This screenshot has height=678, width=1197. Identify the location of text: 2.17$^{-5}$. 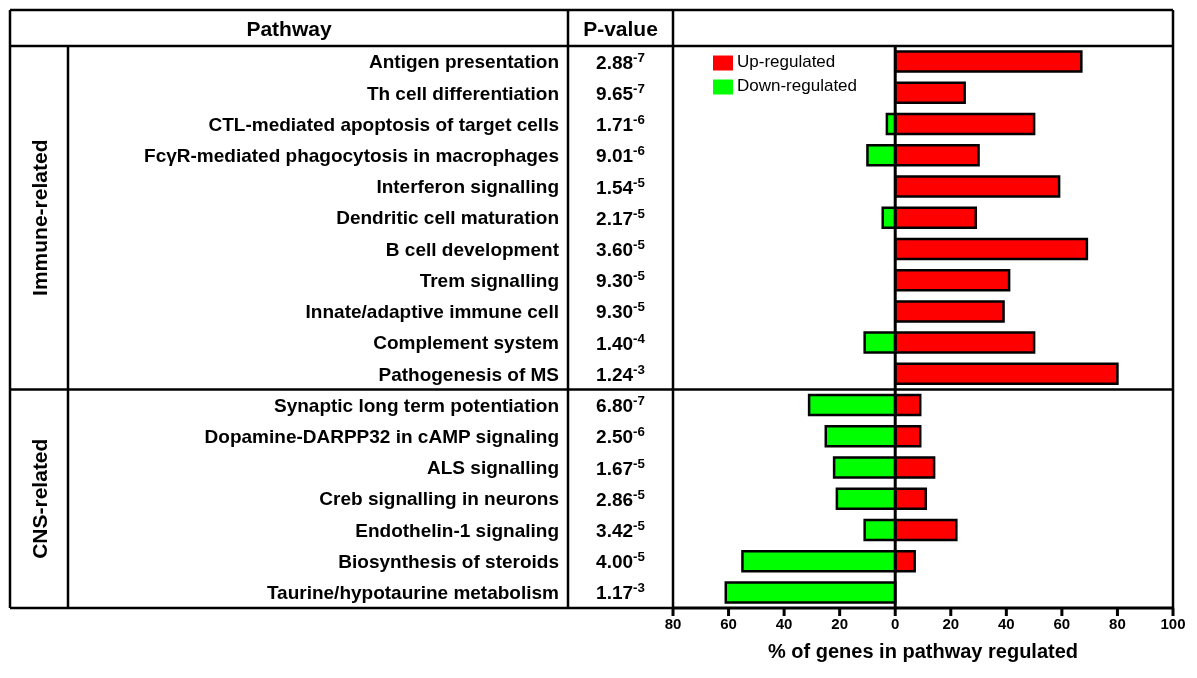
(621, 217).